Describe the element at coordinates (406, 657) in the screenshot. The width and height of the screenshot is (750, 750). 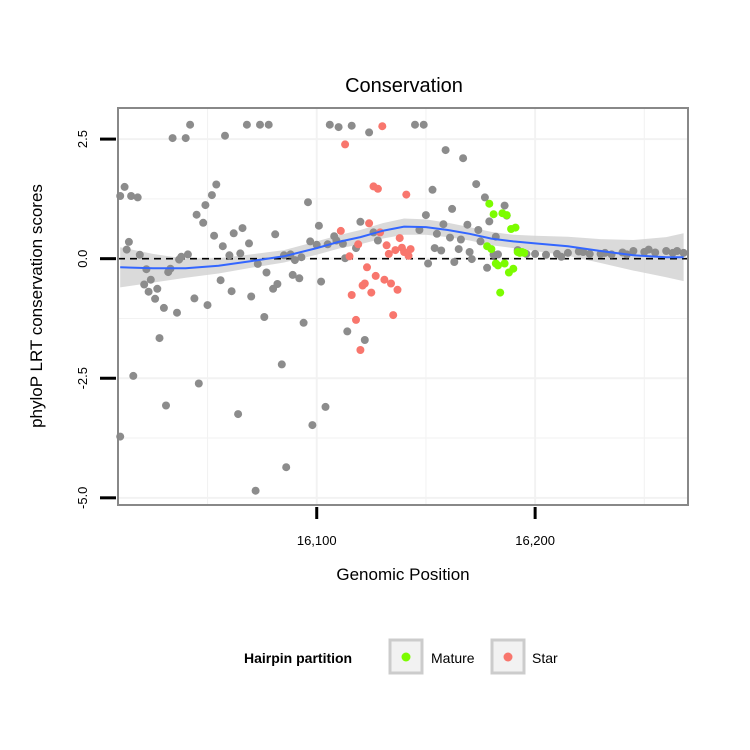
I see `legend-swatch-mature` at that location.